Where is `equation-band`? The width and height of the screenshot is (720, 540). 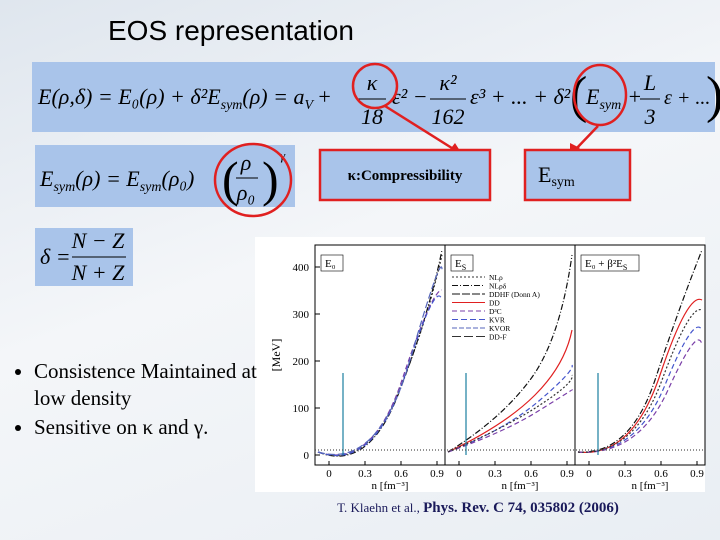 equation-band is located at coordinates (373, 97).